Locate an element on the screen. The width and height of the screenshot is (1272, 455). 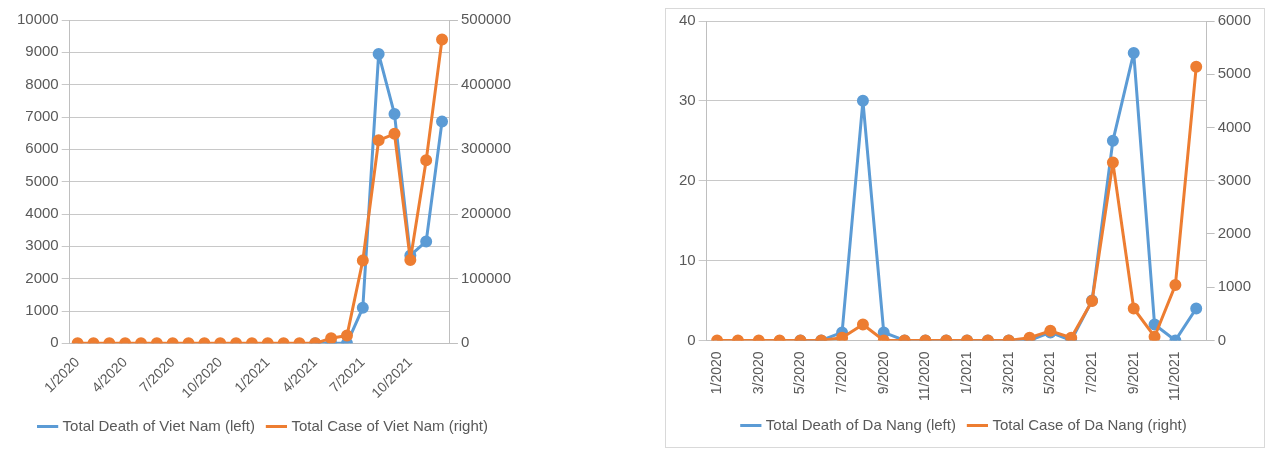
x-tick-label: 11/2020 is located at coordinates (924, 376).